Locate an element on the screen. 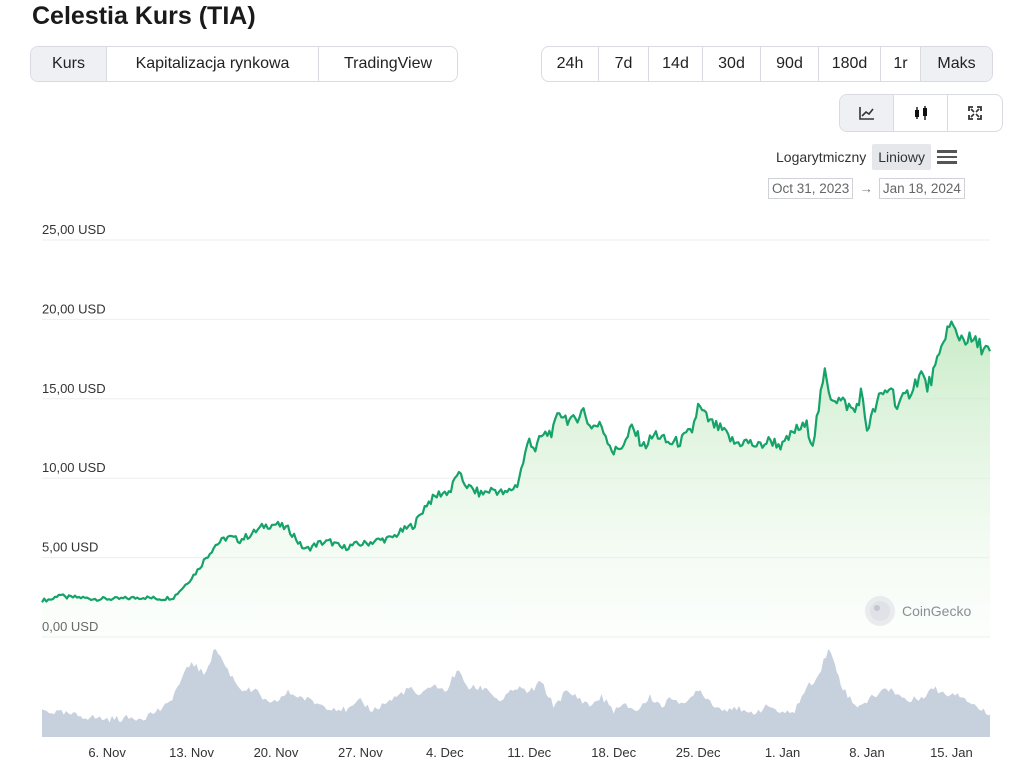 Image resolution: width=1024 pixels, height=775 pixels. line-chart-icon is located at coordinates (867, 113).